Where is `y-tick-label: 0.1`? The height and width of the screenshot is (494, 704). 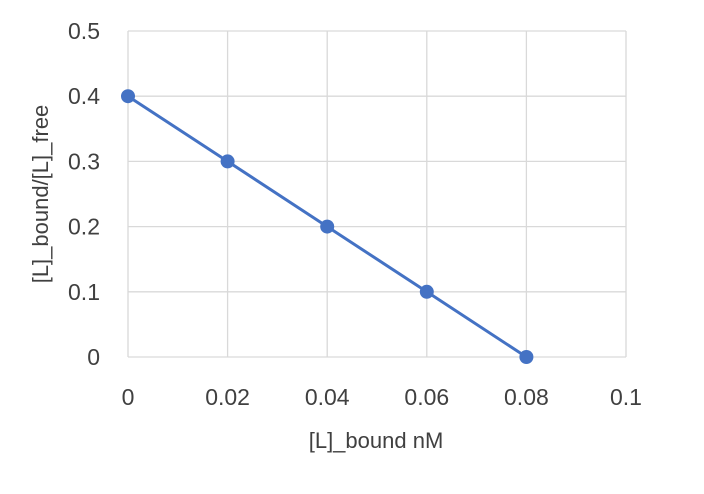
y-tick-label: 0.1 is located at coordinates (84, 292).